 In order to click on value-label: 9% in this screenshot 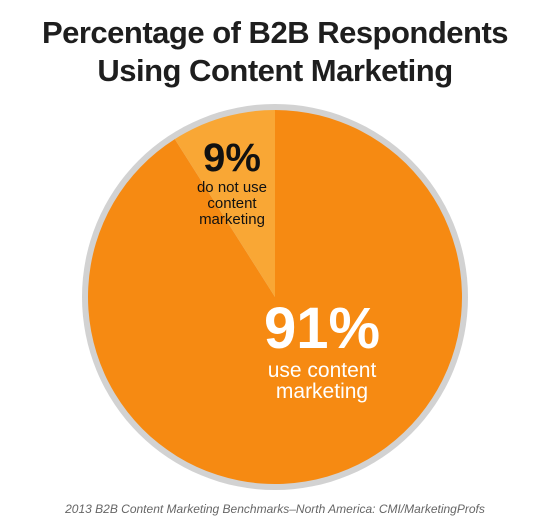, I will do `click(232, 158)`.